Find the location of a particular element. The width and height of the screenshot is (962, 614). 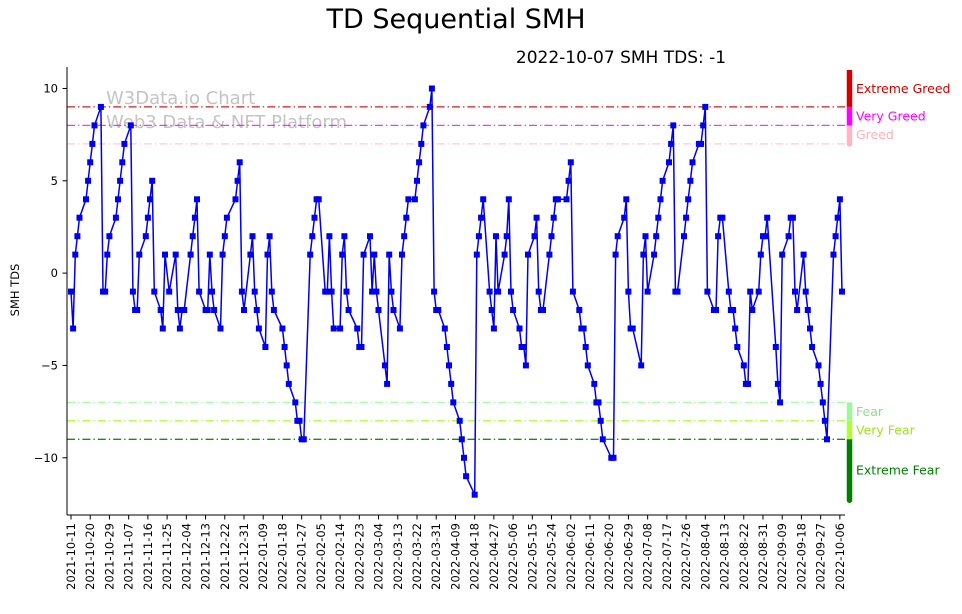

x-tick-label: 2022-03-22 is located at coordinates (417, 556).